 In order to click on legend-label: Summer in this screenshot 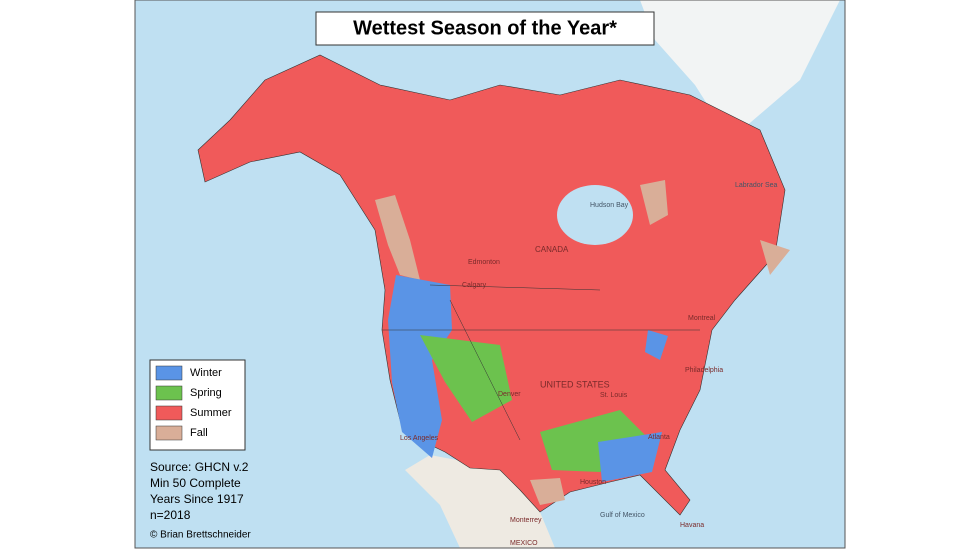, I will do `click(211, 413)`.